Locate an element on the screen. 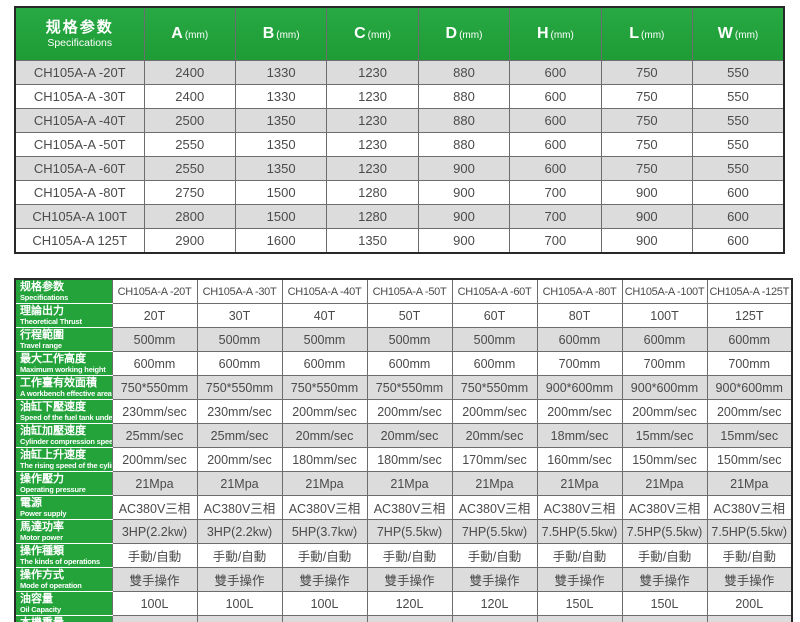  table-cell: 150mm/sec is located at coordinates (664, 459).